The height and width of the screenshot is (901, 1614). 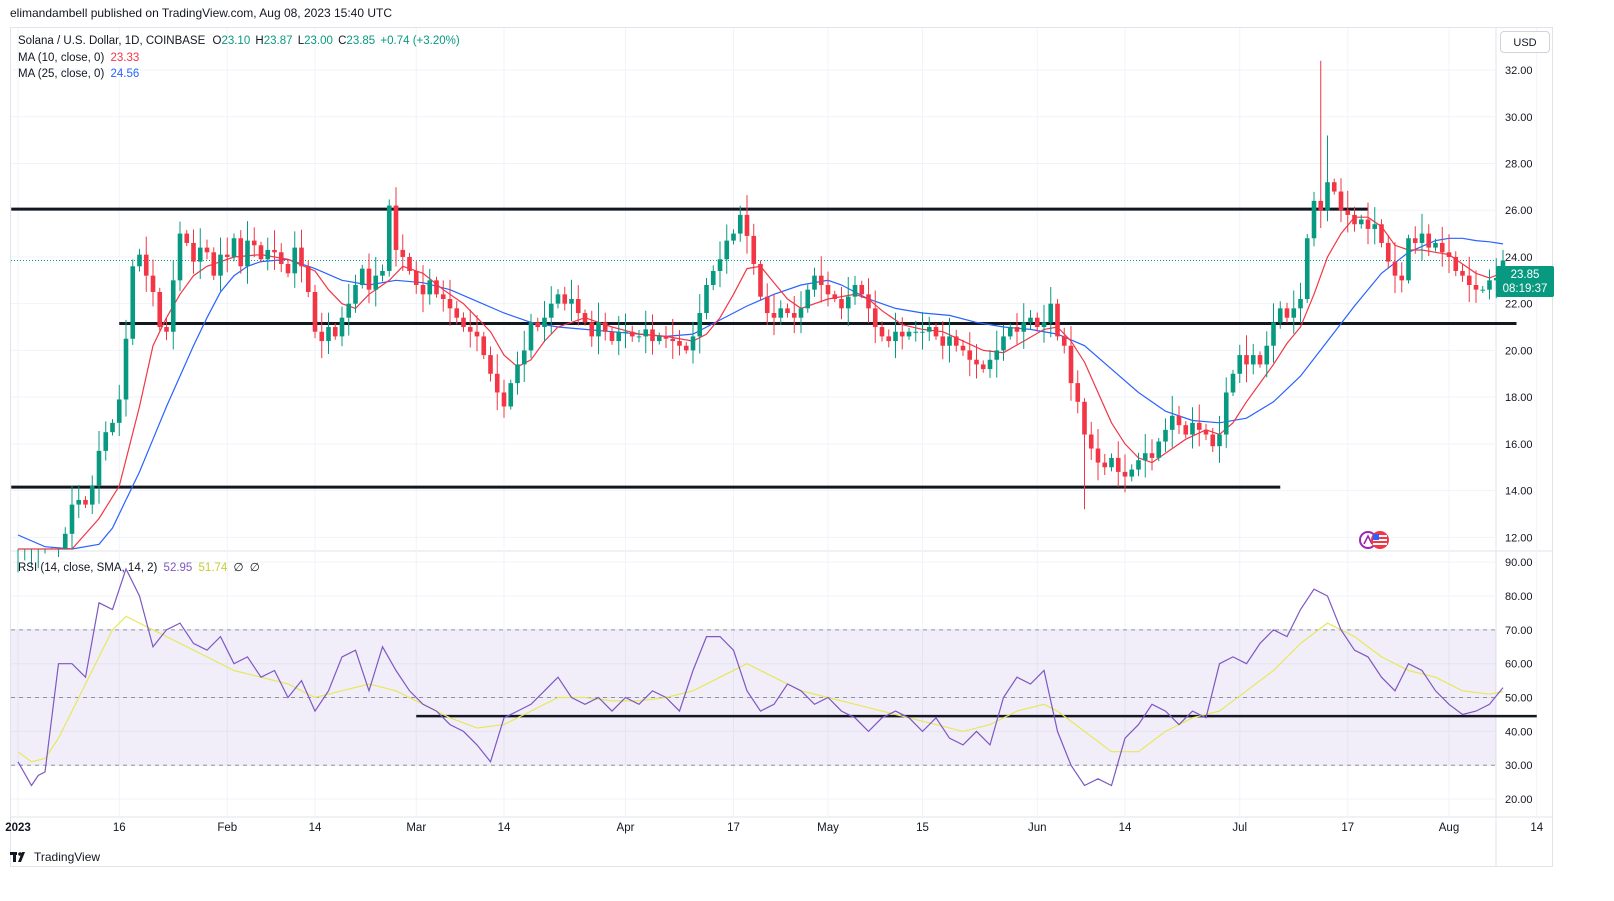 What do you see at coordinates (125, 74) in the screenshot?
I see `ma25-value: 24.56` at bounding box center [125, 74].